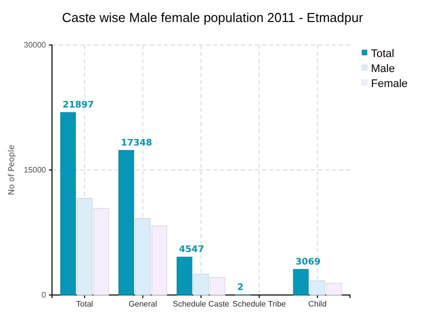  I want to click on x-tick-label: Child, so click(317, 304).